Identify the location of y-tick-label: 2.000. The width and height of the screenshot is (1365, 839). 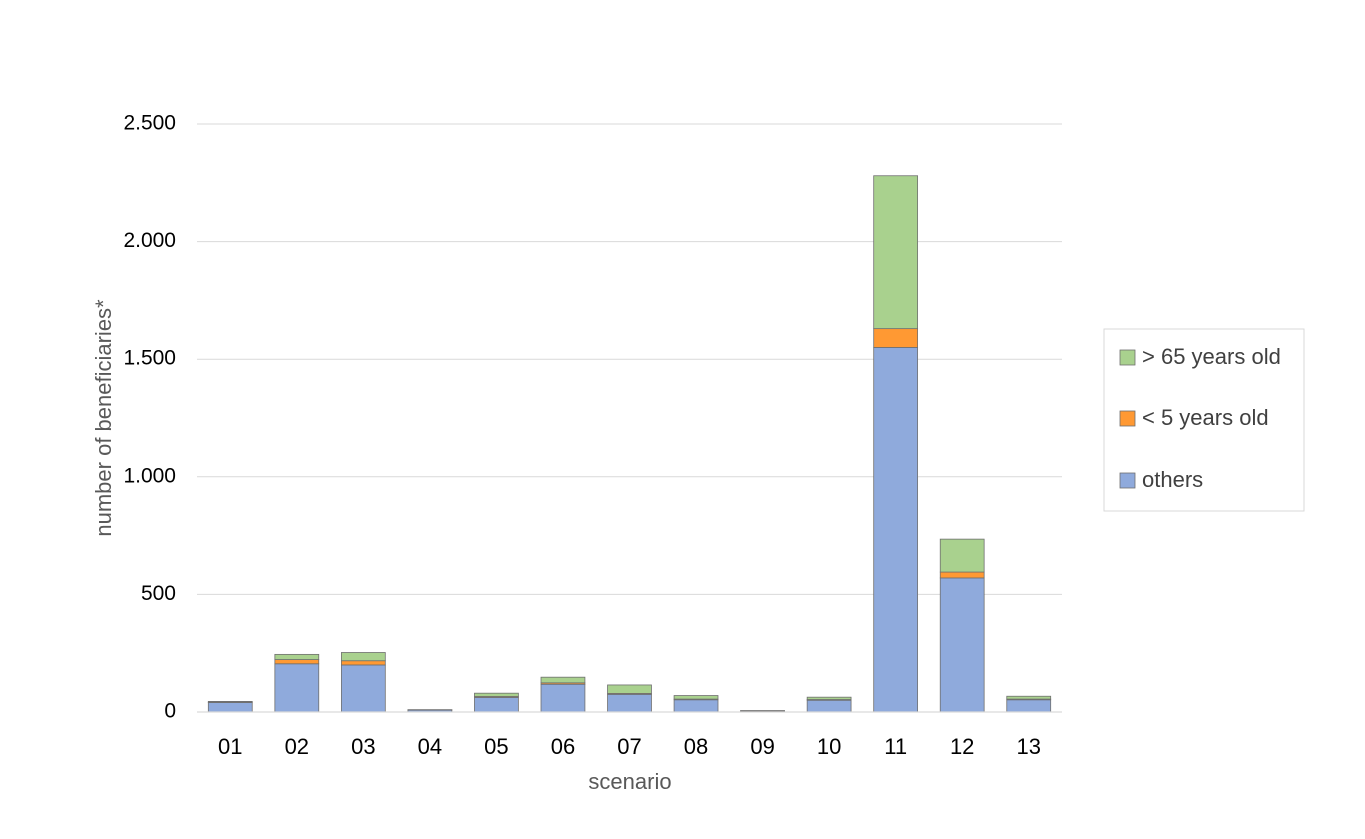
(149, 240).